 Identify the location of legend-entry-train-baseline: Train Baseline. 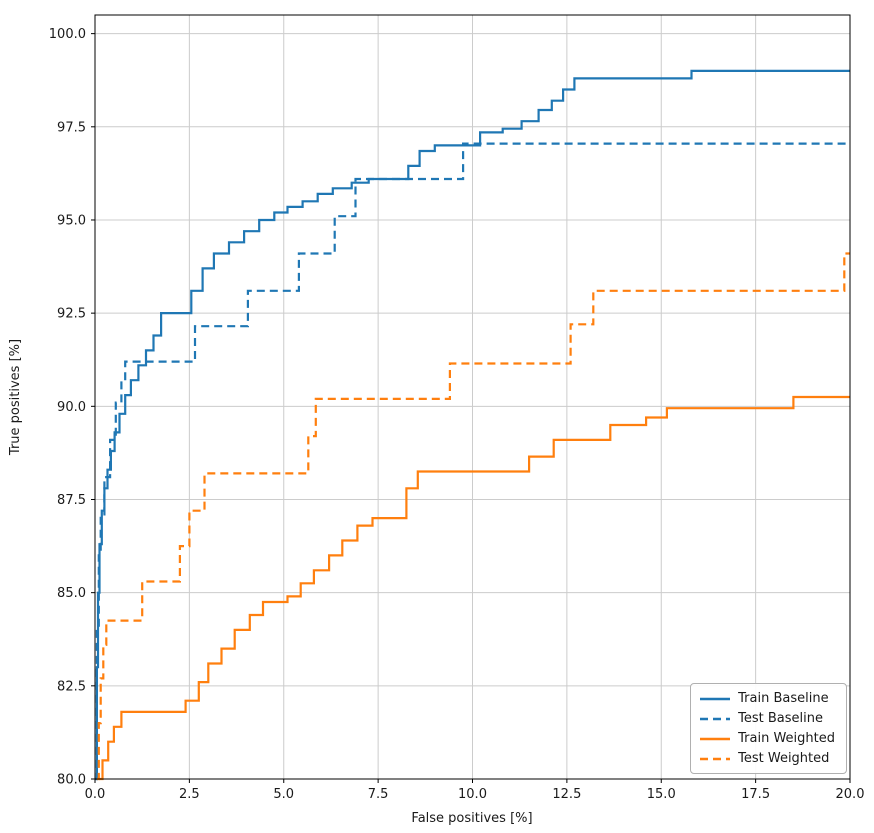
(767, 698).